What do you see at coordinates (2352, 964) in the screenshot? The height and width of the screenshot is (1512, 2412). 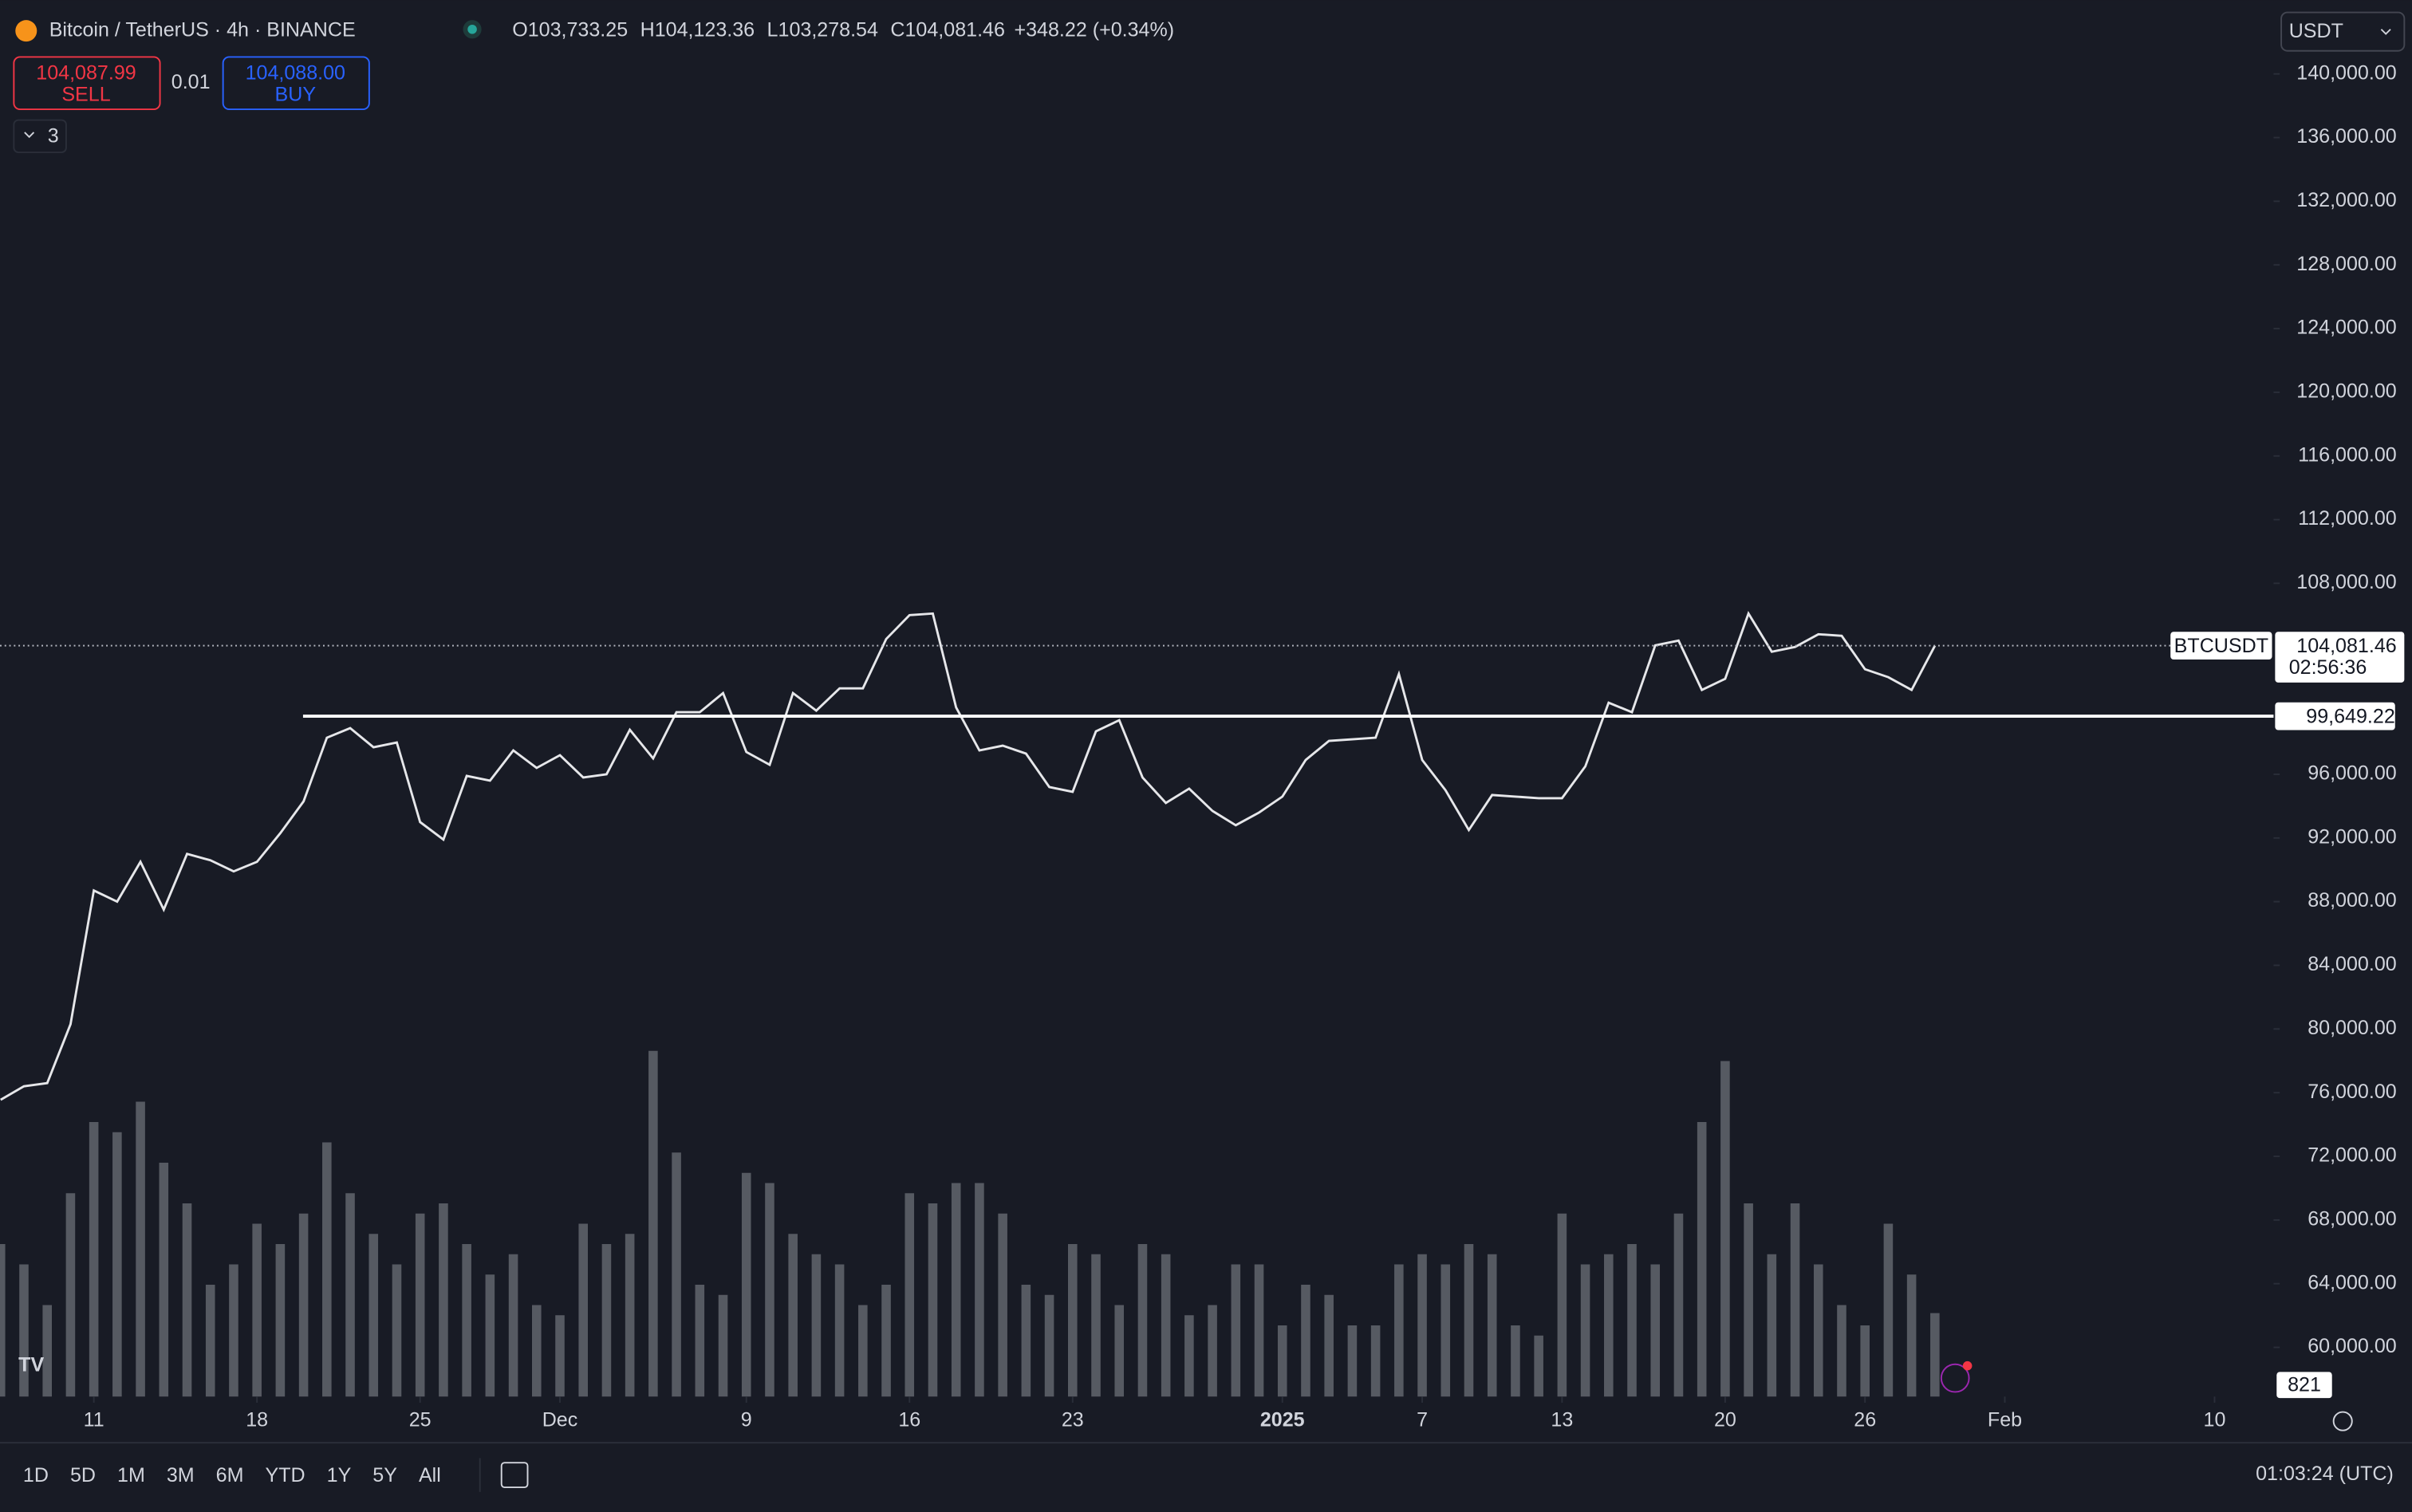 I see `y-tick-label: 84,000.00` at bounding box center [2352, 964].